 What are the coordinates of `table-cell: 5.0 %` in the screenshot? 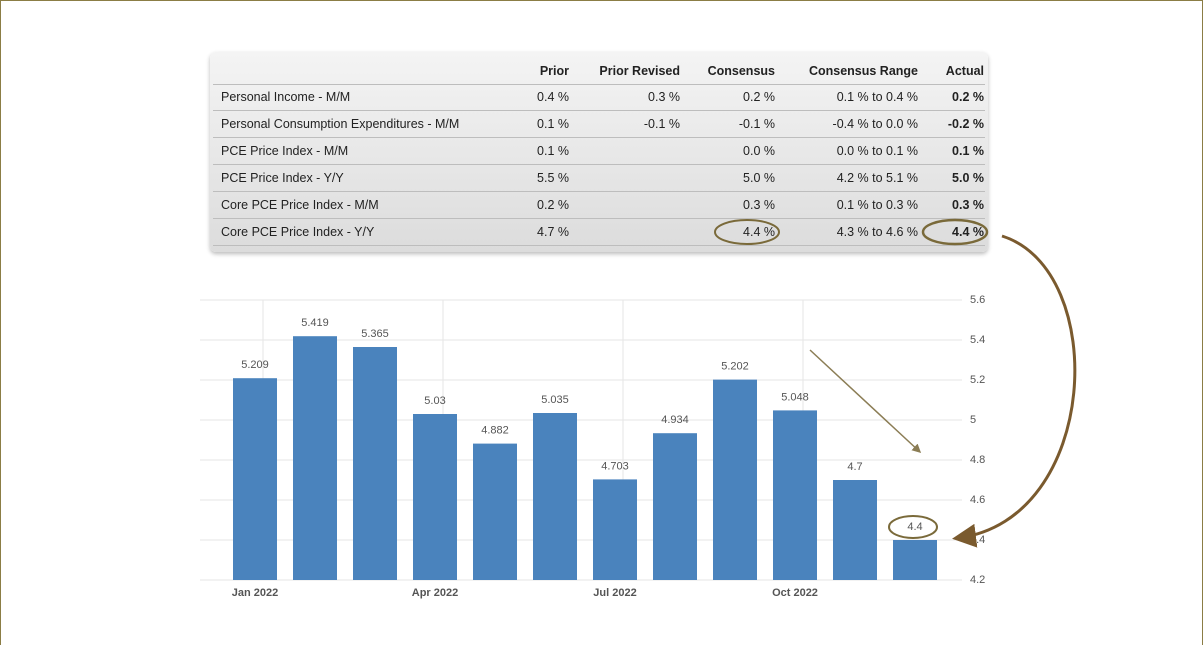 It's located at (759, 178).